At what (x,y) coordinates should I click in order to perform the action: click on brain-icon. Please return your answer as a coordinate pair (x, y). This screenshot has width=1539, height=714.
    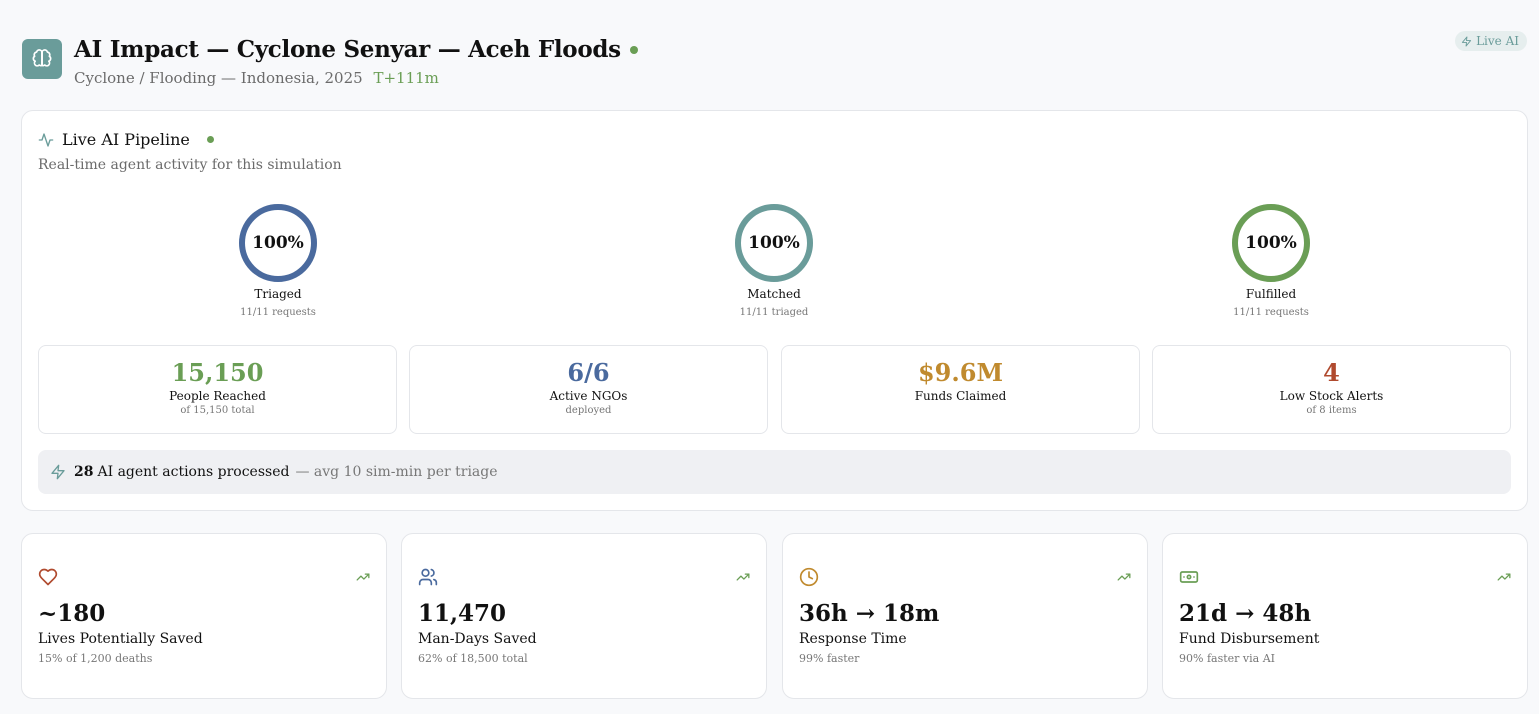
    Looking at the image, I should click on (42, 59).